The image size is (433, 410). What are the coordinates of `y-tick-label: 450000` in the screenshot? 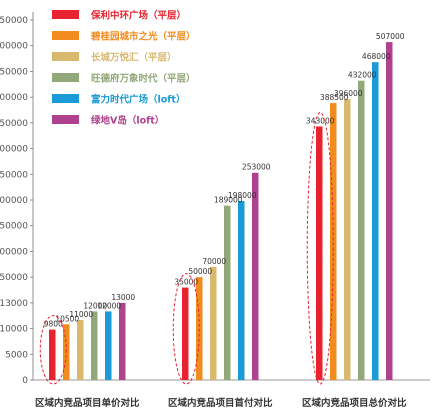 It's located at (14, 72).